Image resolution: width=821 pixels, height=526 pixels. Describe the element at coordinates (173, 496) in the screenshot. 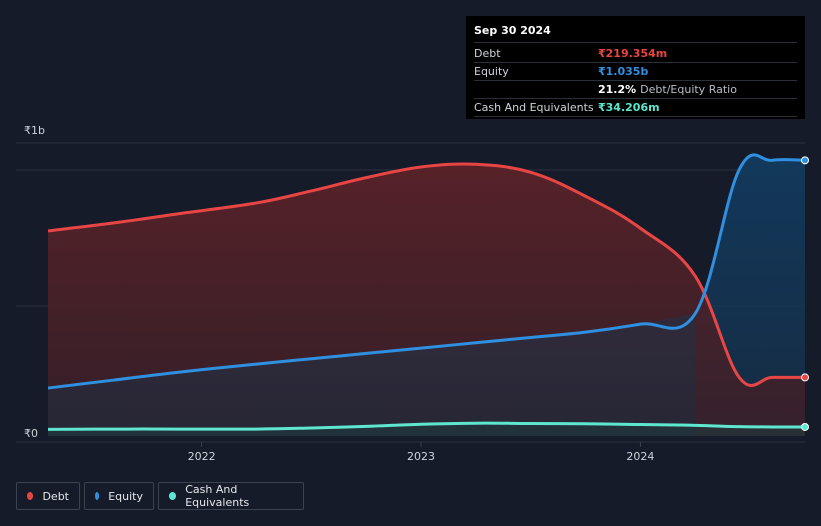

I see `cash-dot-icon` at that location.